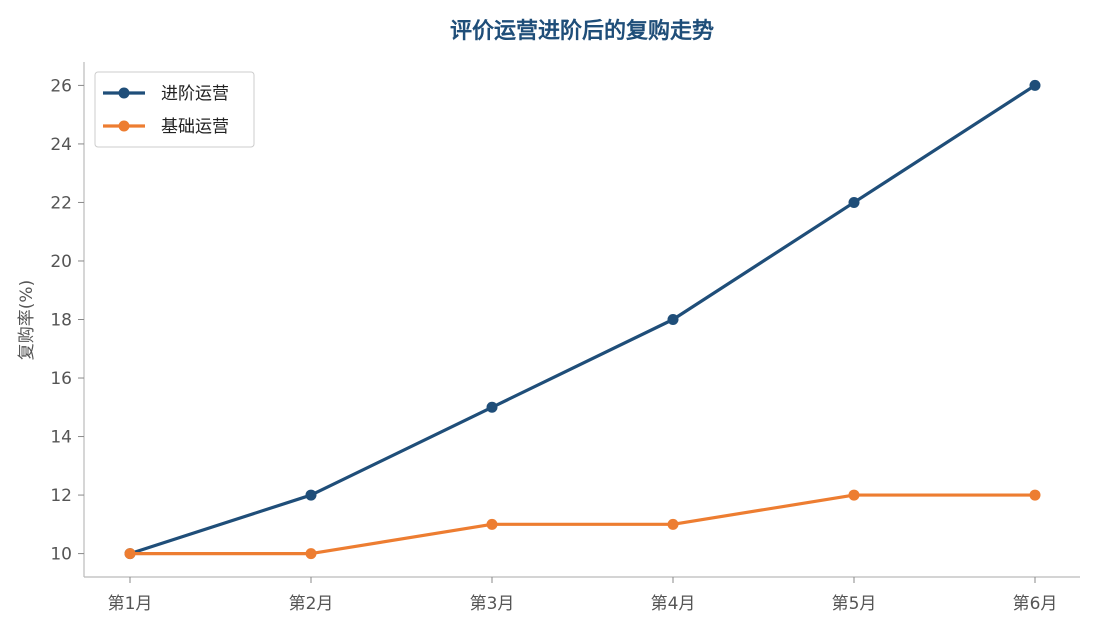 Image resolution: width=1095 pixels, height=634 pixels. I want to click on x-tick-label: 第5月, so click(854, 604).